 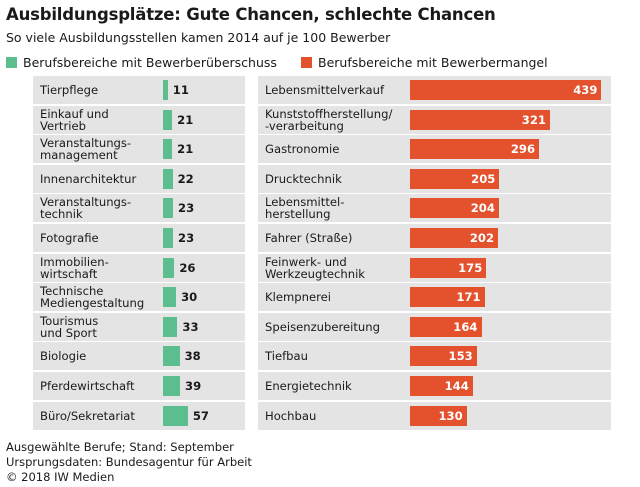 I want to click on data-label: 204, so click(x=482, y=208).